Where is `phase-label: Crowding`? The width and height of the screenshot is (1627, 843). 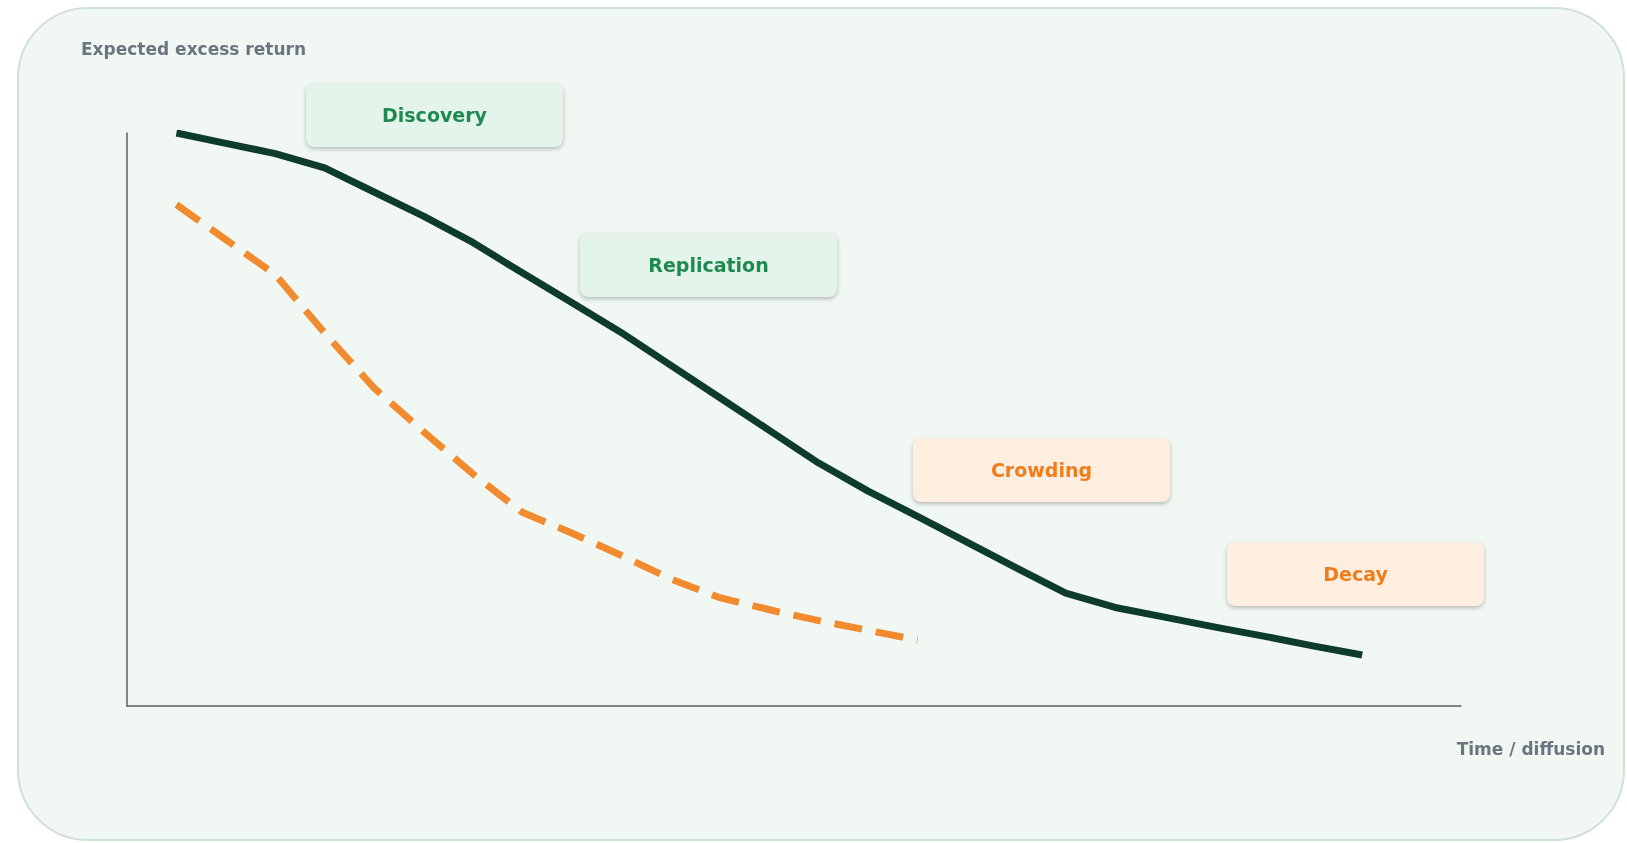
phase-label: Crowding is located at coordinates (1041, 470).